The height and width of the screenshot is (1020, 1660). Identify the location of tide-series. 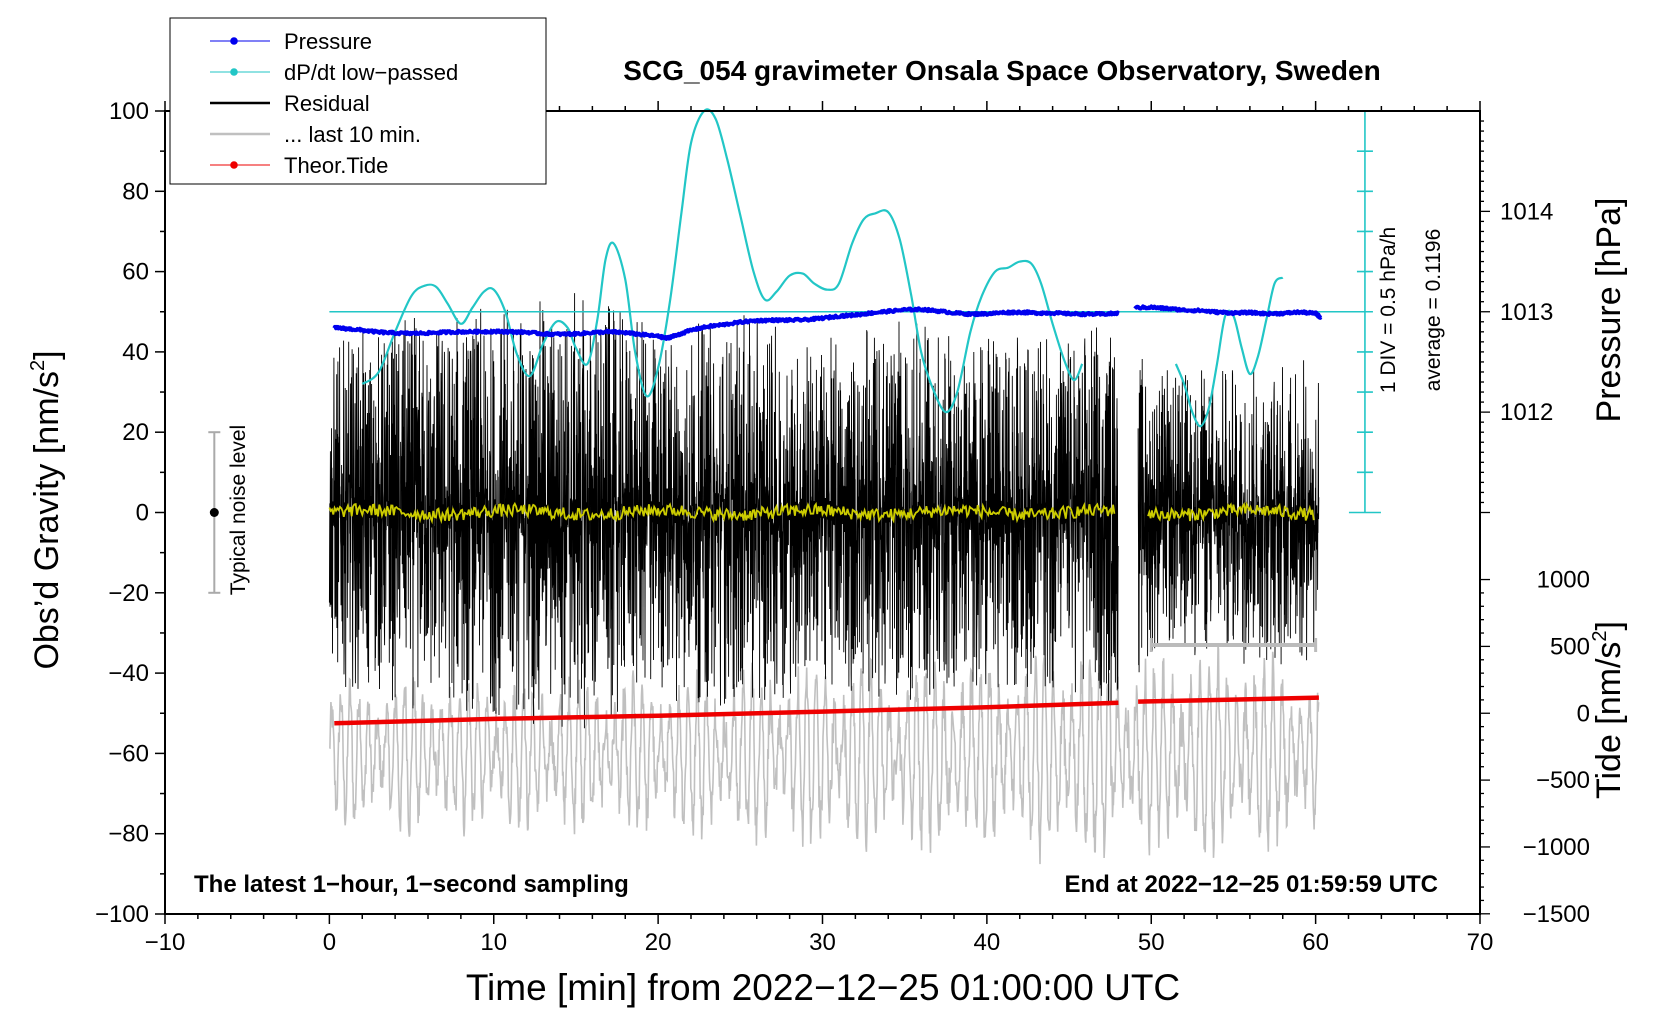
(826, 710).